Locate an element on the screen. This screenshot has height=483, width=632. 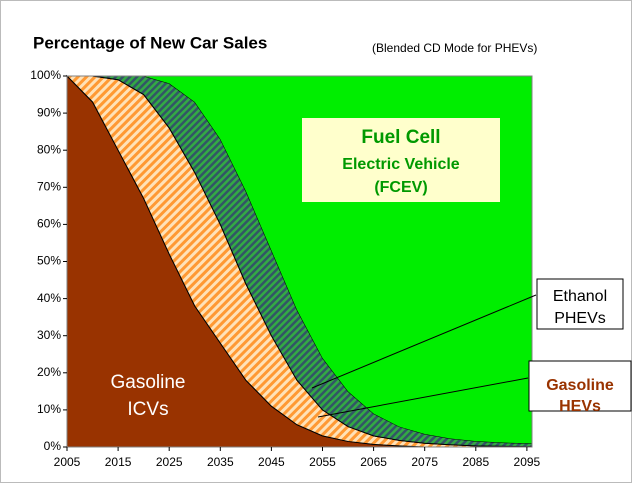
y-tick-label: 0% is located at coordinates (53, 446).